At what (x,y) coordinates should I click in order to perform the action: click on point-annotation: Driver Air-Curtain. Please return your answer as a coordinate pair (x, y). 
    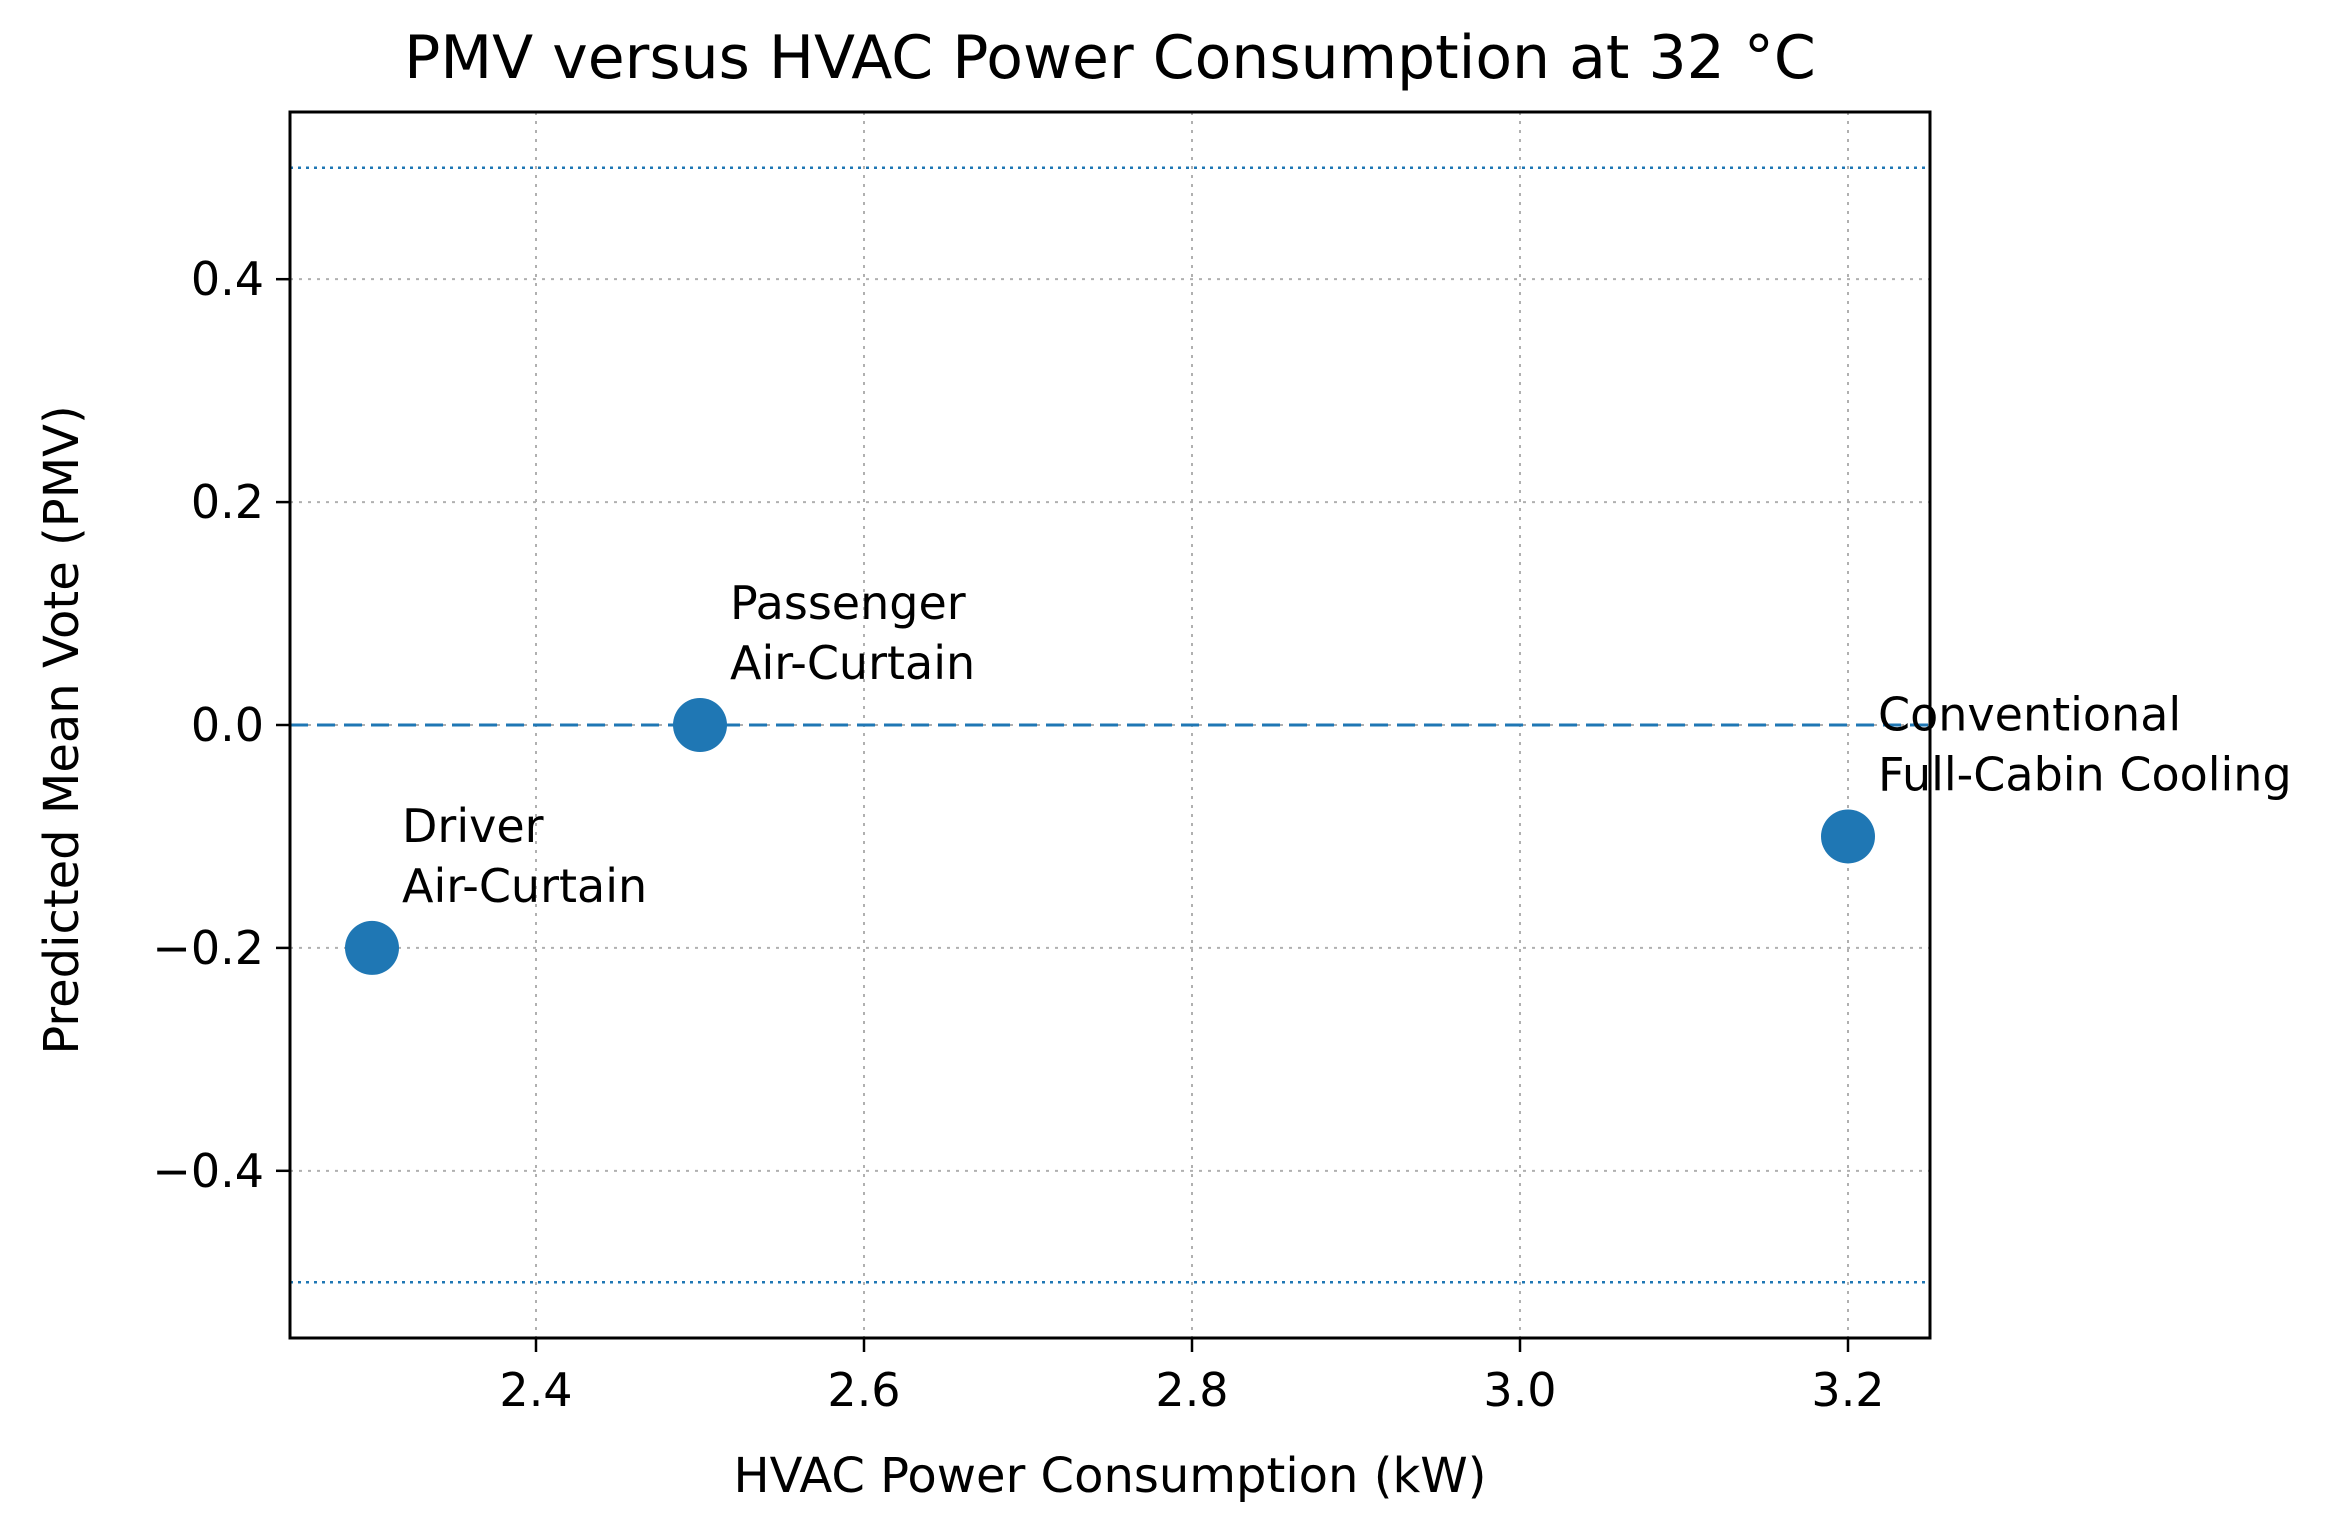
    Looking at the image, I should click on (524, 856).